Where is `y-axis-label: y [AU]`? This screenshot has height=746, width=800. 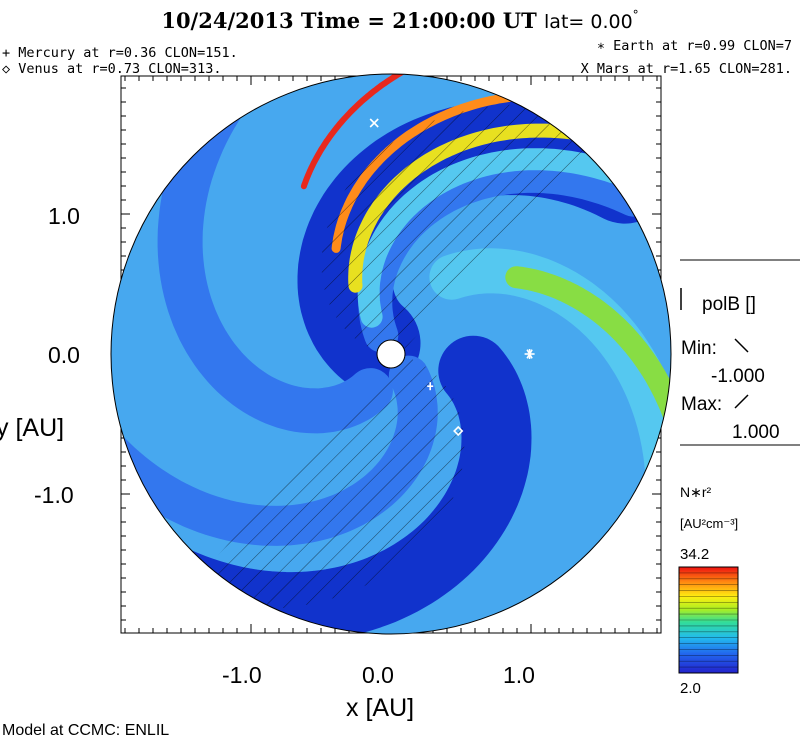
y-axis-label: y [AU] is located at coordinates (32, 428).